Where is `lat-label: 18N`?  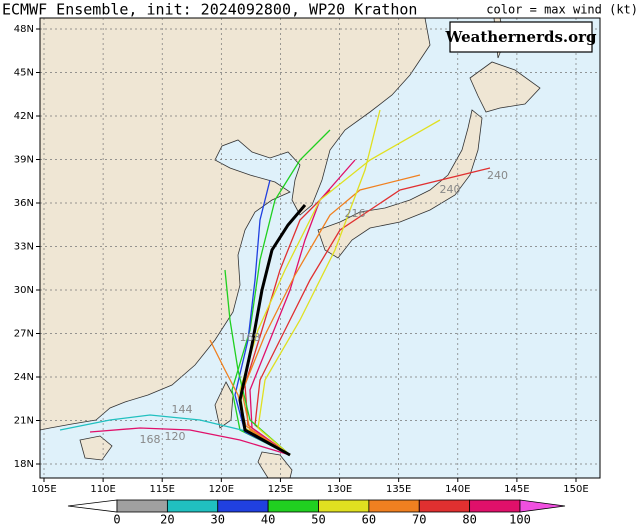
lat-label: 18N is located at coordinates (24, 464).